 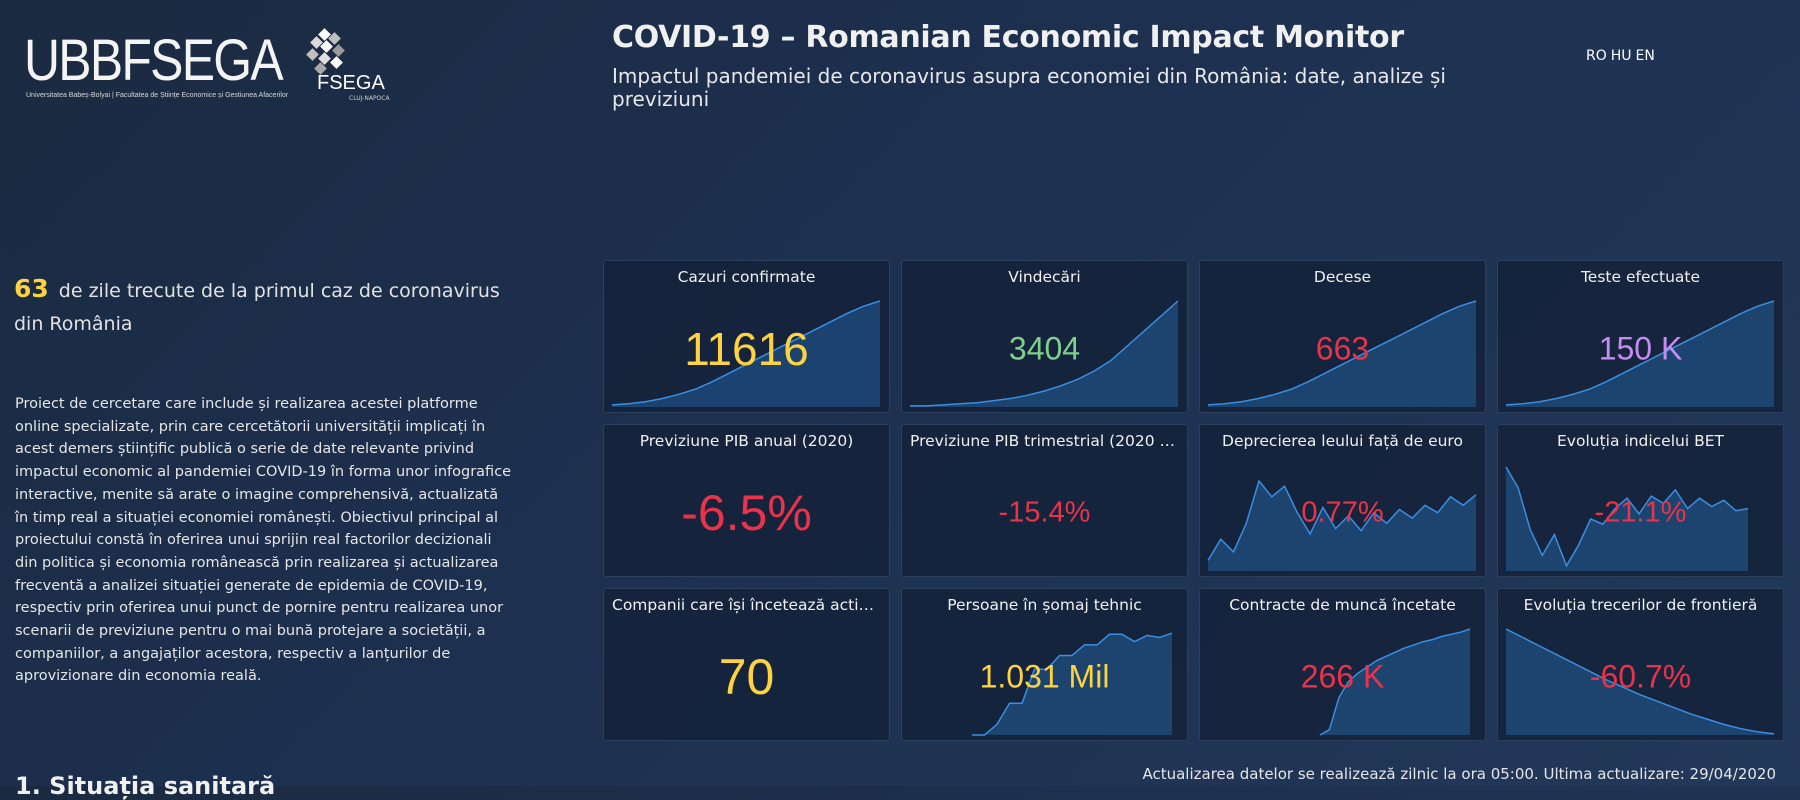 I want to click on card-label: Persoane în șomaj tehnic, so click(x=1044, y=605).